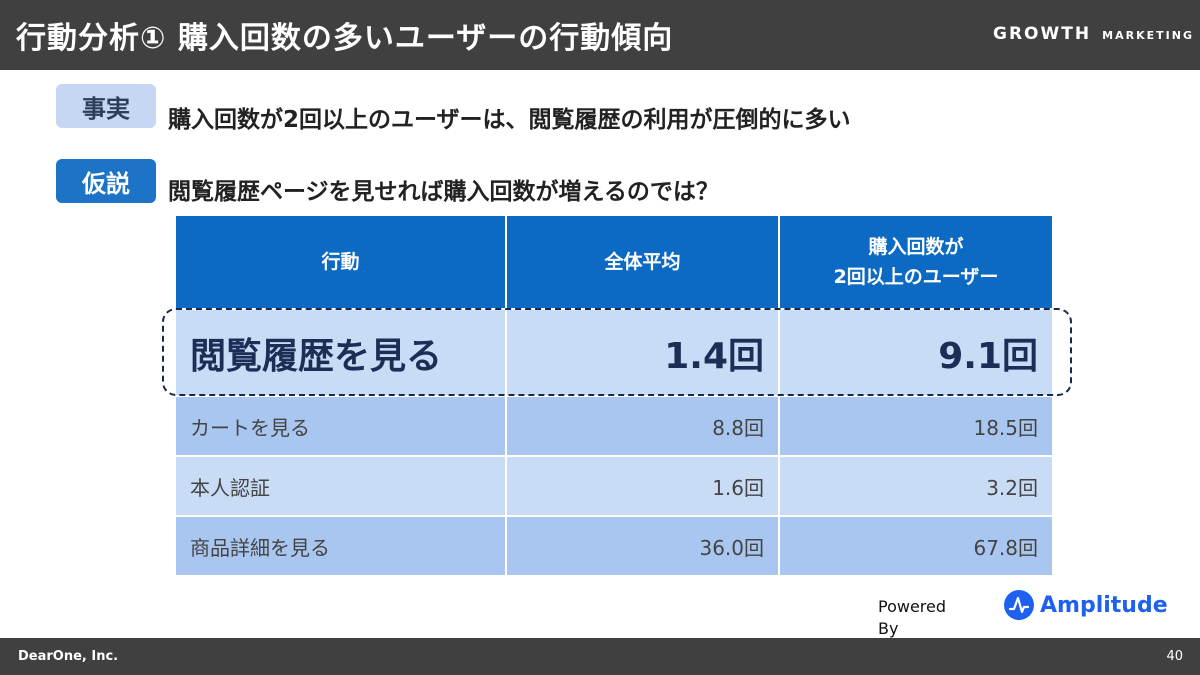 The width and height of the screenshot is (1200, 675). Describe the element at coordinates (345, 38) in the screenshot. I see `slide-title: 行動分析① 購入回数の多いユーザーの行動傾向` at that location.